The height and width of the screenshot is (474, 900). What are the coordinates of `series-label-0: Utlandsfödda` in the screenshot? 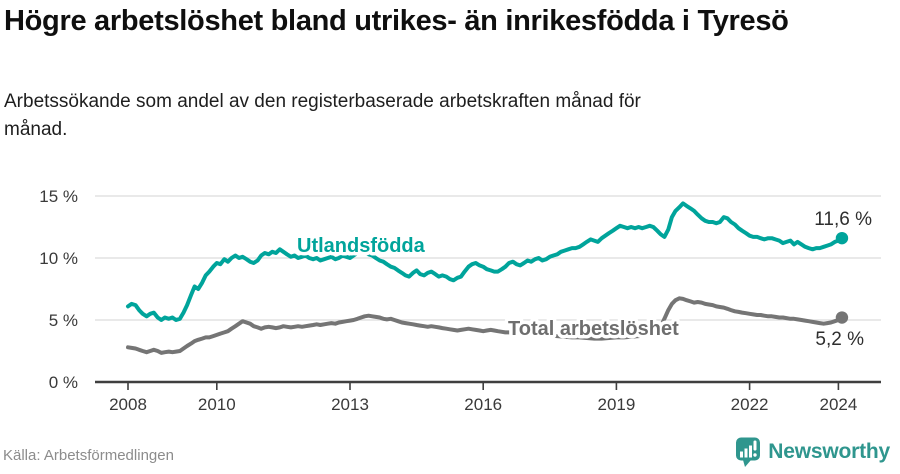 It's located at (361, 246).